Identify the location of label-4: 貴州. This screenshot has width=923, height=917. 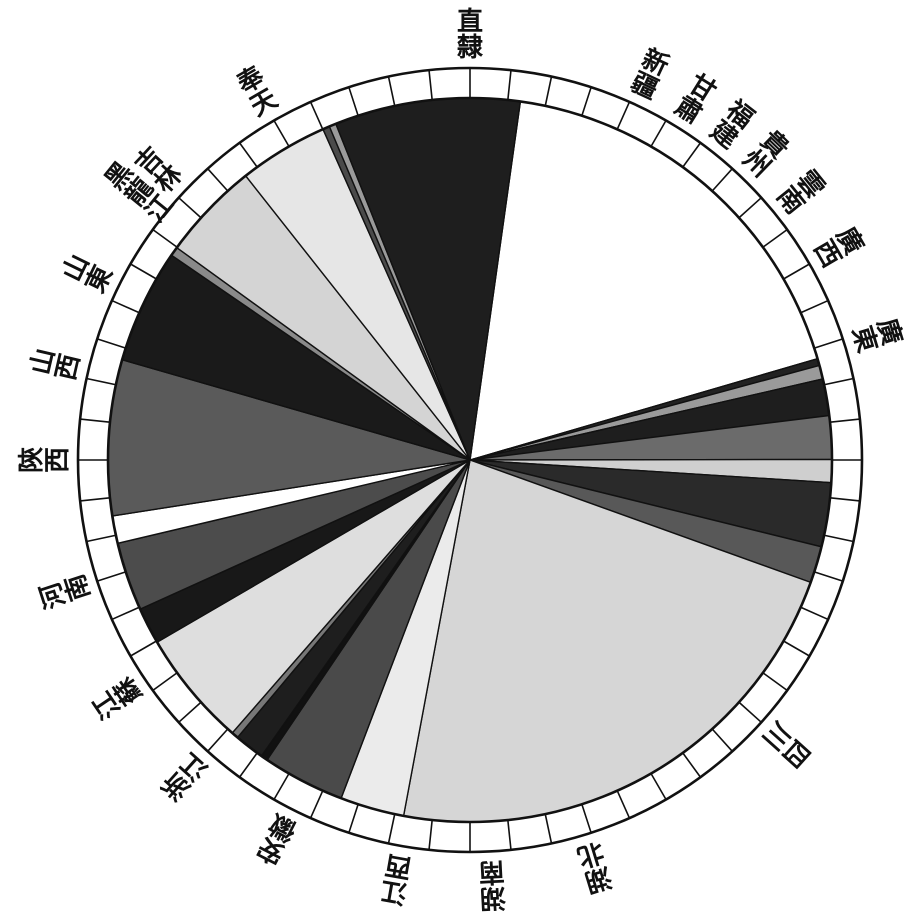
(765, 154).